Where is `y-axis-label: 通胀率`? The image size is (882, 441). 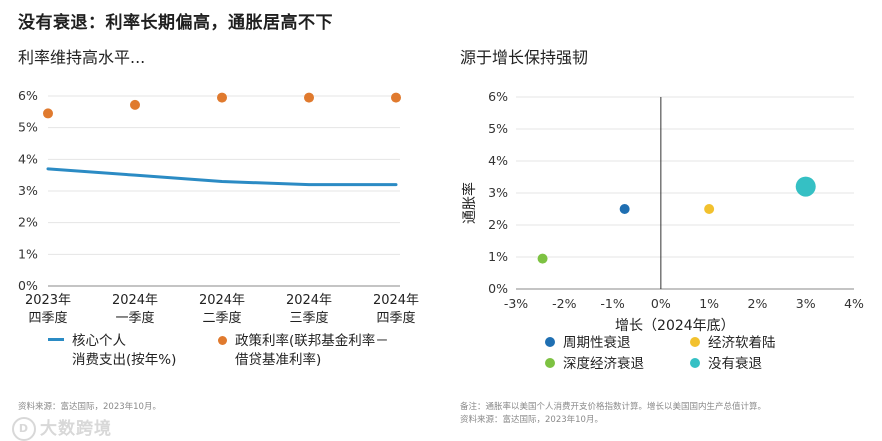 y-axis-label: 通胀率 is located at coordinates (469, 203).